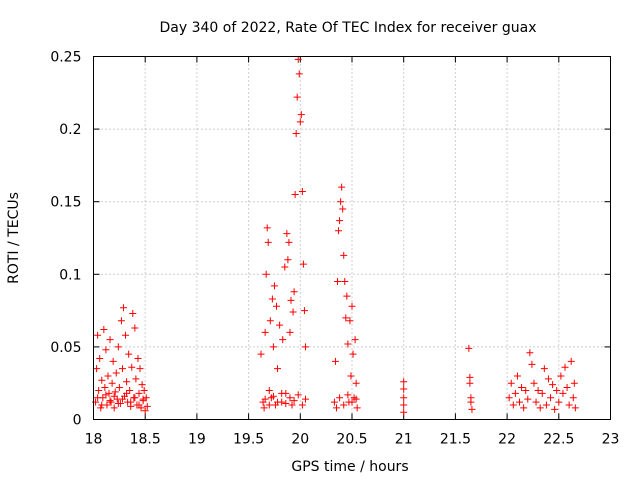  What do you see at coordinates (94, 440) in the screenshot?
I see `x-tick-label: 18` at bounding box center [94, 440].